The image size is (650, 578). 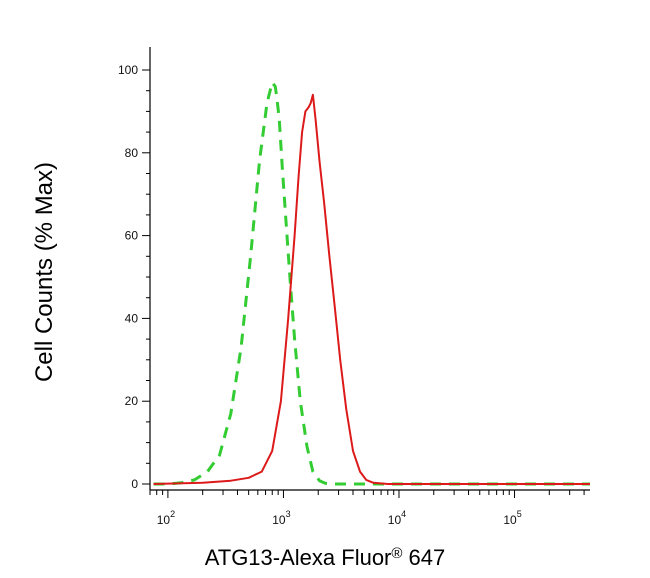 I want to click on x-tick-label: 10⁴, so click(x=397, y=518).